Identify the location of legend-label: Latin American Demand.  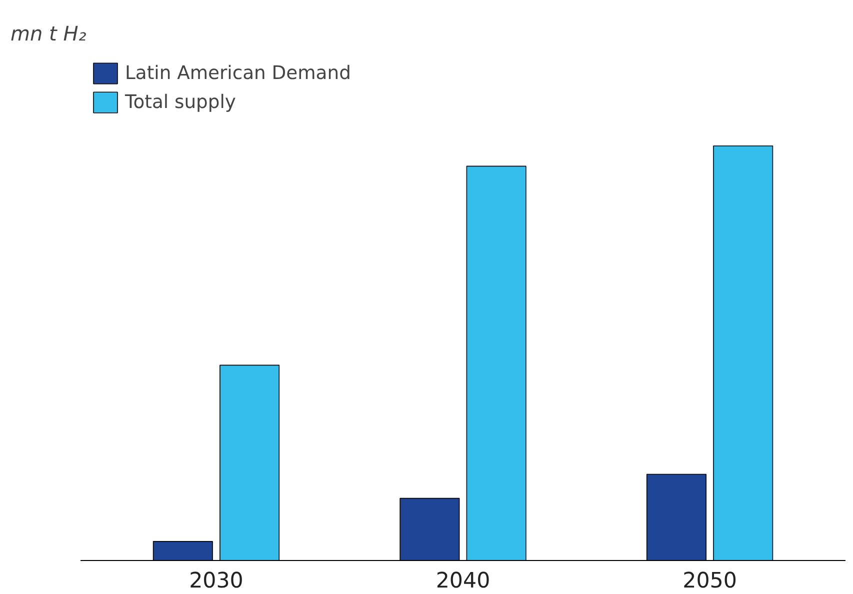
(238, 73).